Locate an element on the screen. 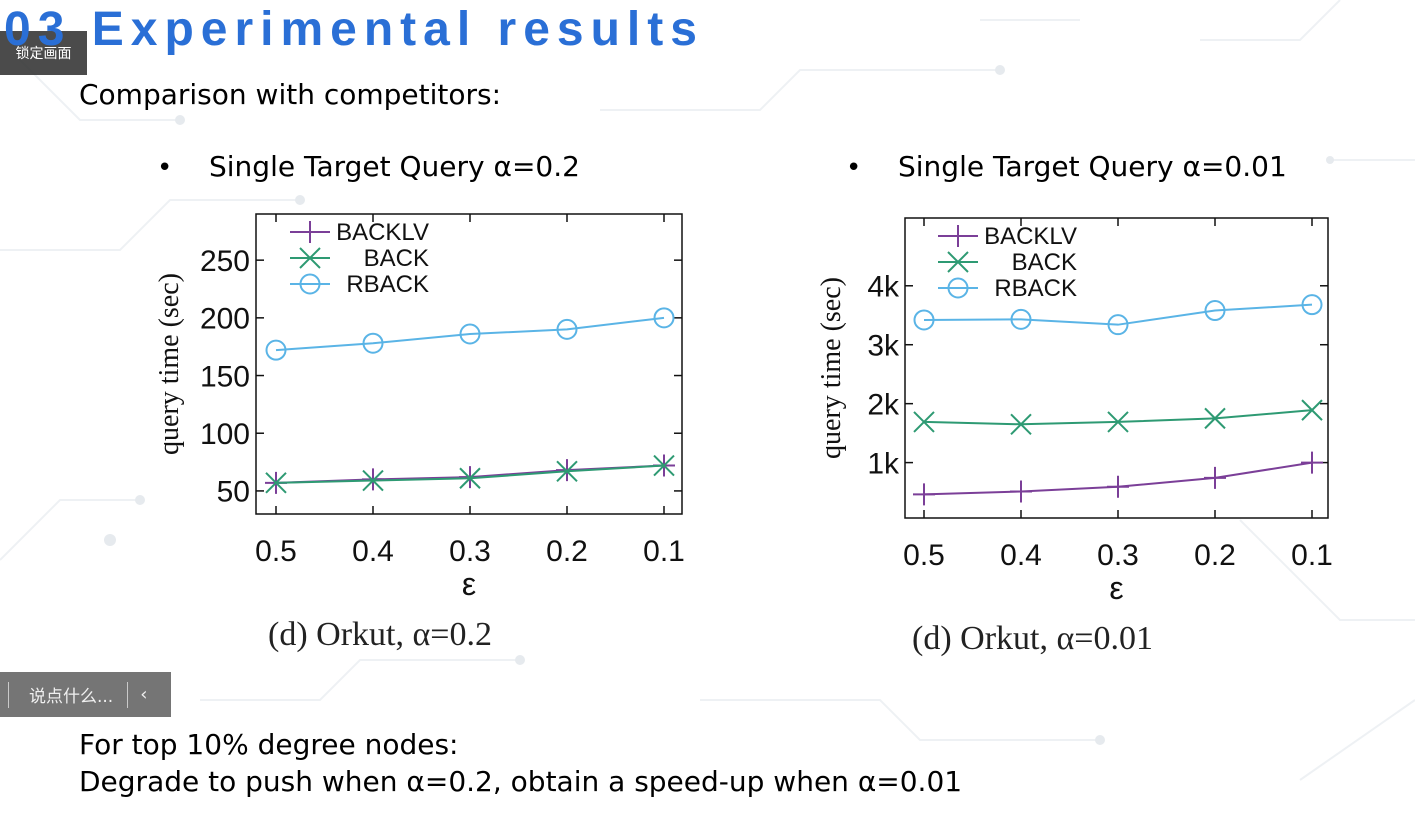 The width and height of the screenshot is (1415, 816). caption-left: (d) Orkut, α=0.2 is located at coordinates (380, 634).